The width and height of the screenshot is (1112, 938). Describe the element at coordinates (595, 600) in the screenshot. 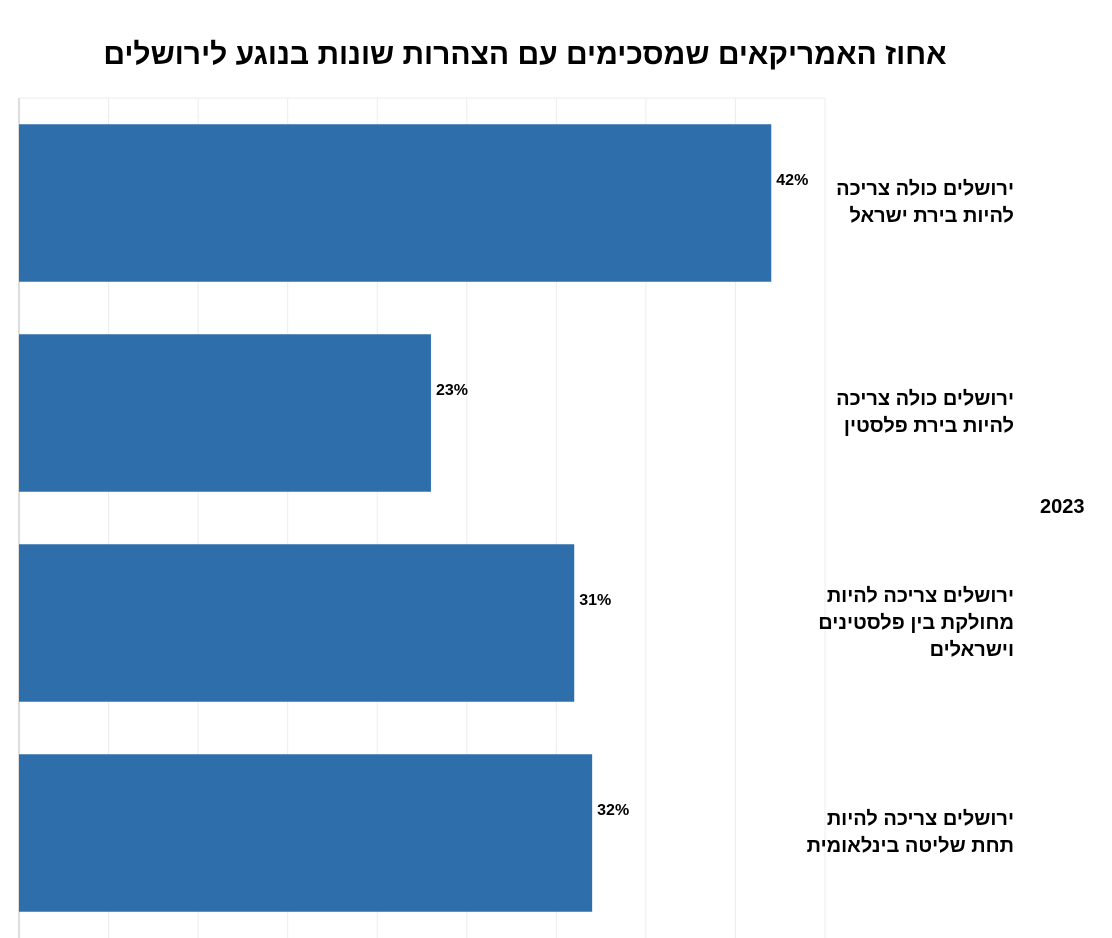

I see `value-label: 31%` at that location.